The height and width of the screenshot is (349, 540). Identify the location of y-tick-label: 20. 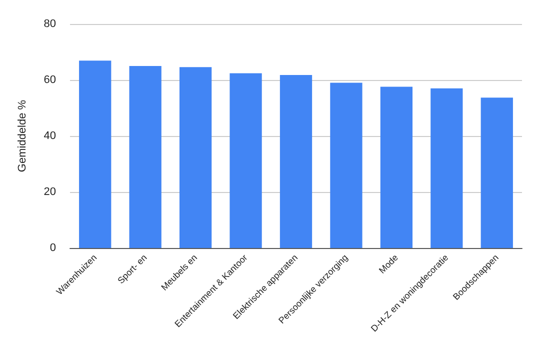
(50, 192).